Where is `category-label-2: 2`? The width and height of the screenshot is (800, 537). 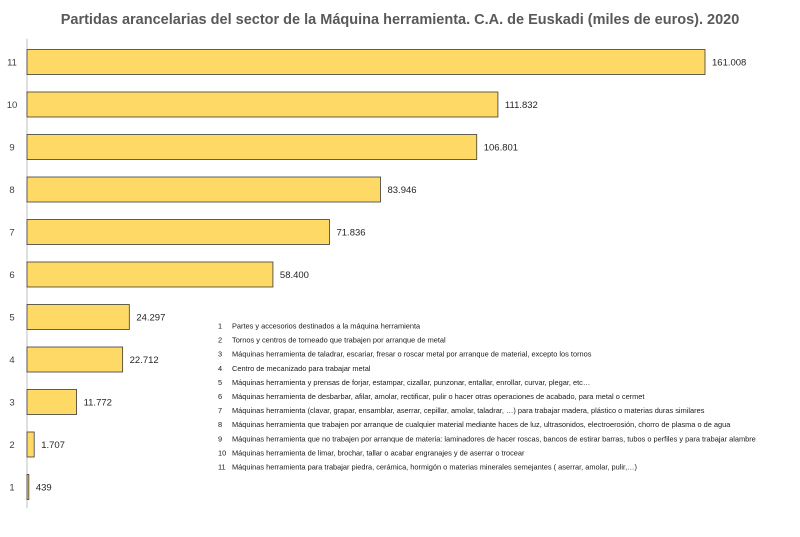
category-label-2: 2 is located at coordinates (11, 445).